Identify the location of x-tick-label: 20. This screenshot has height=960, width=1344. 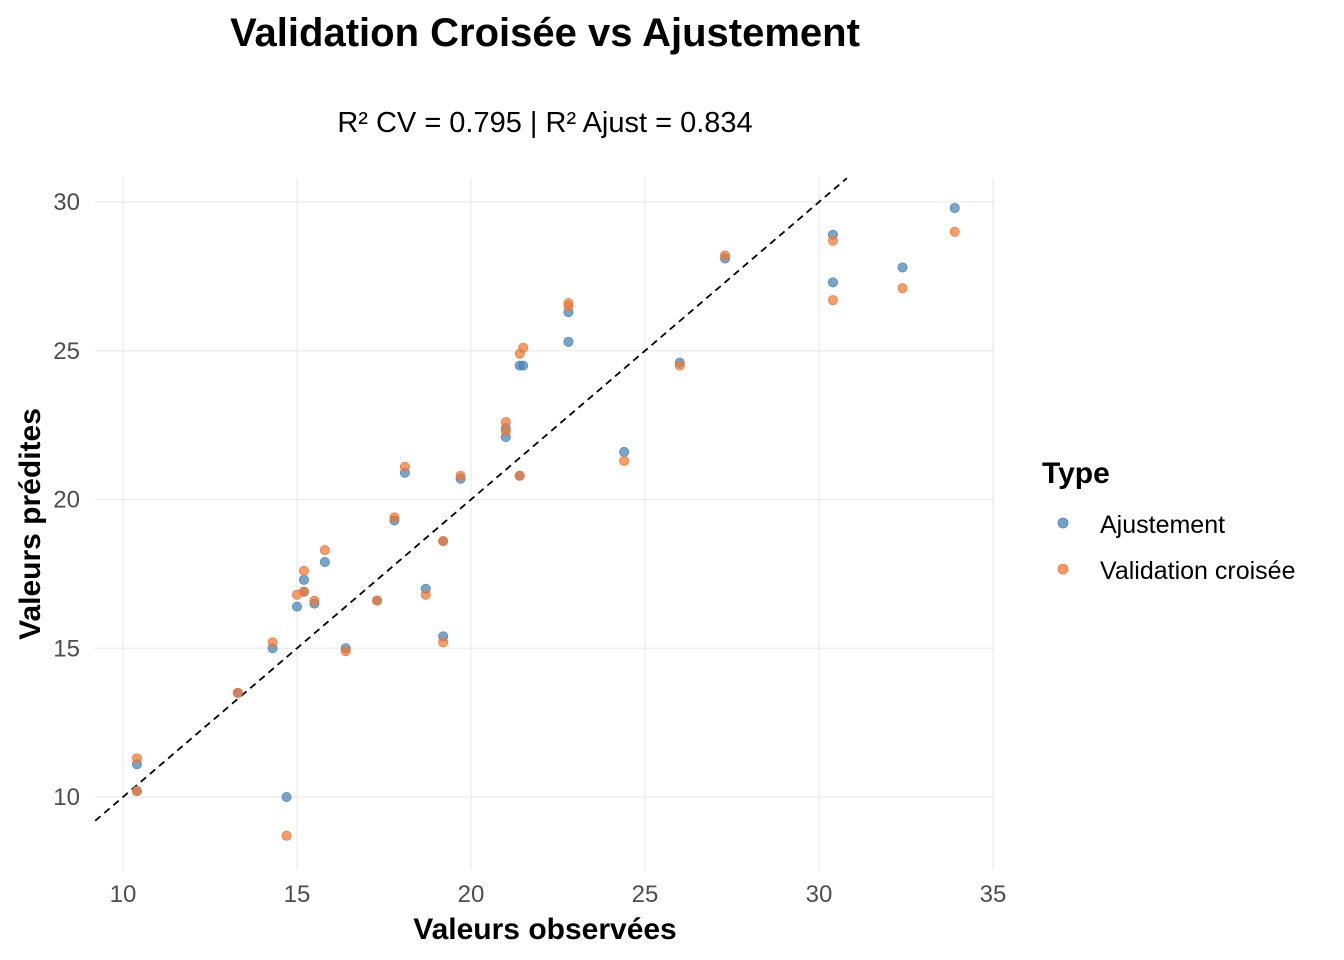
(471, 894).